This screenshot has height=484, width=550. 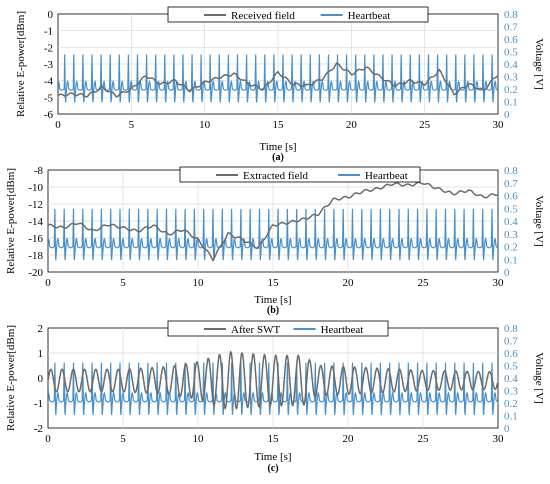 I want to click on y-tick-label-left: 2, so click(x=41, y=329).